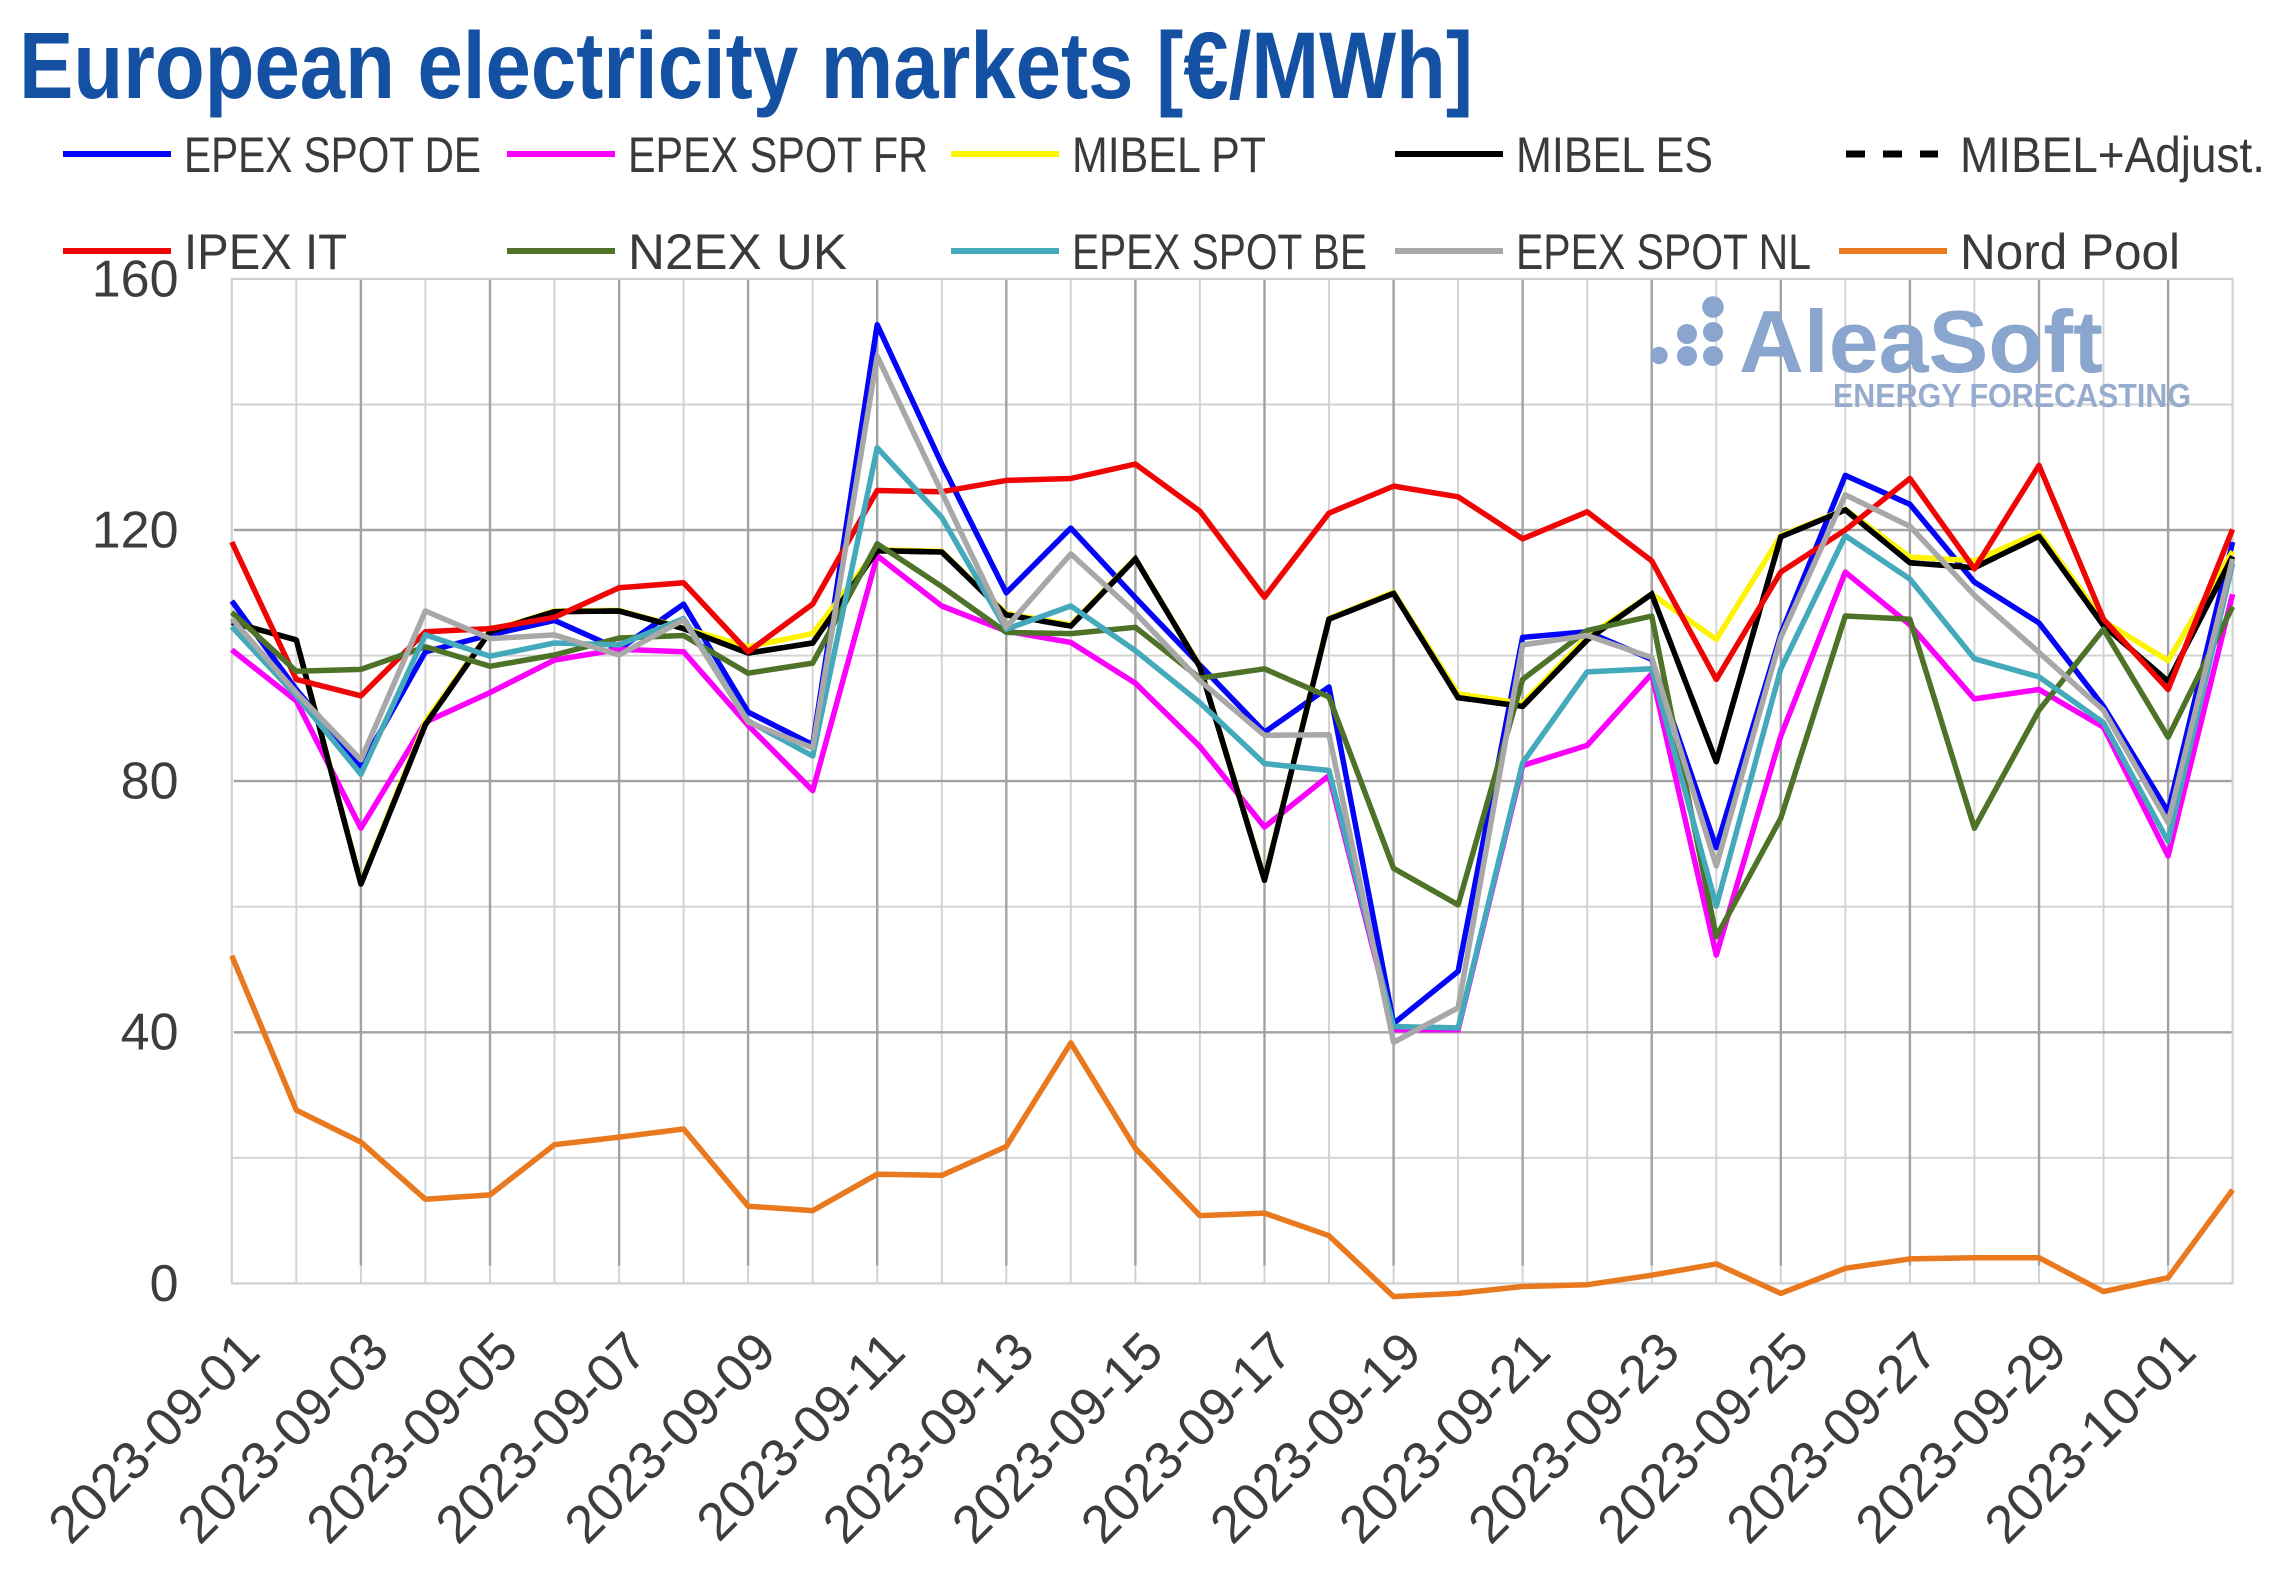  I want to click on svg-text:European electricity markets [: European electricity markets [€/MWh], so click(746, 66).